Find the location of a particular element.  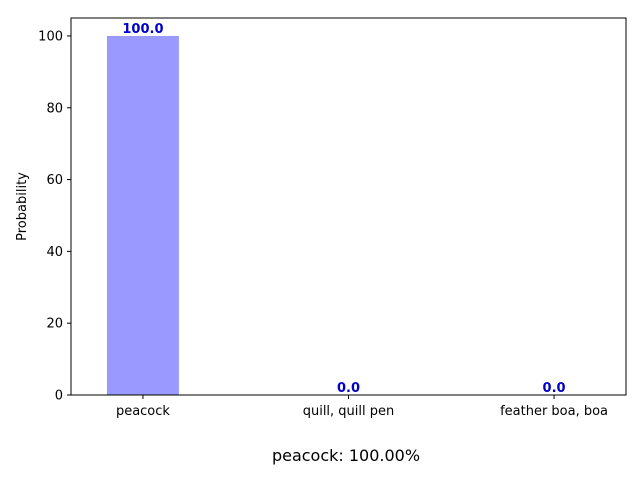

y-tick-label-1: 20 is located at coordinates (54, 324).